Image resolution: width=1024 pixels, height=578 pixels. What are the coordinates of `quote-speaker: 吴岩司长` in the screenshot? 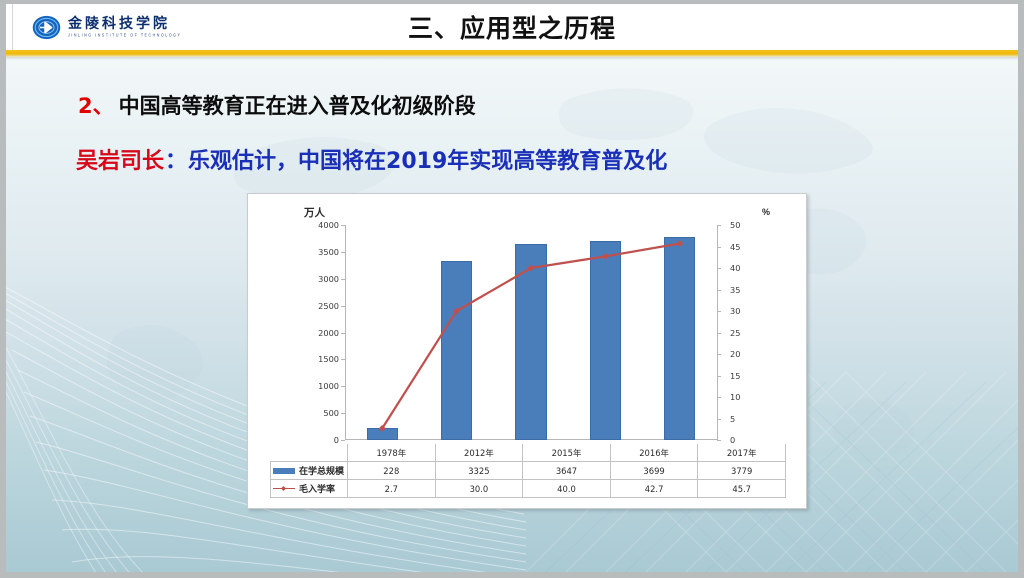 It's located at (120, 161).